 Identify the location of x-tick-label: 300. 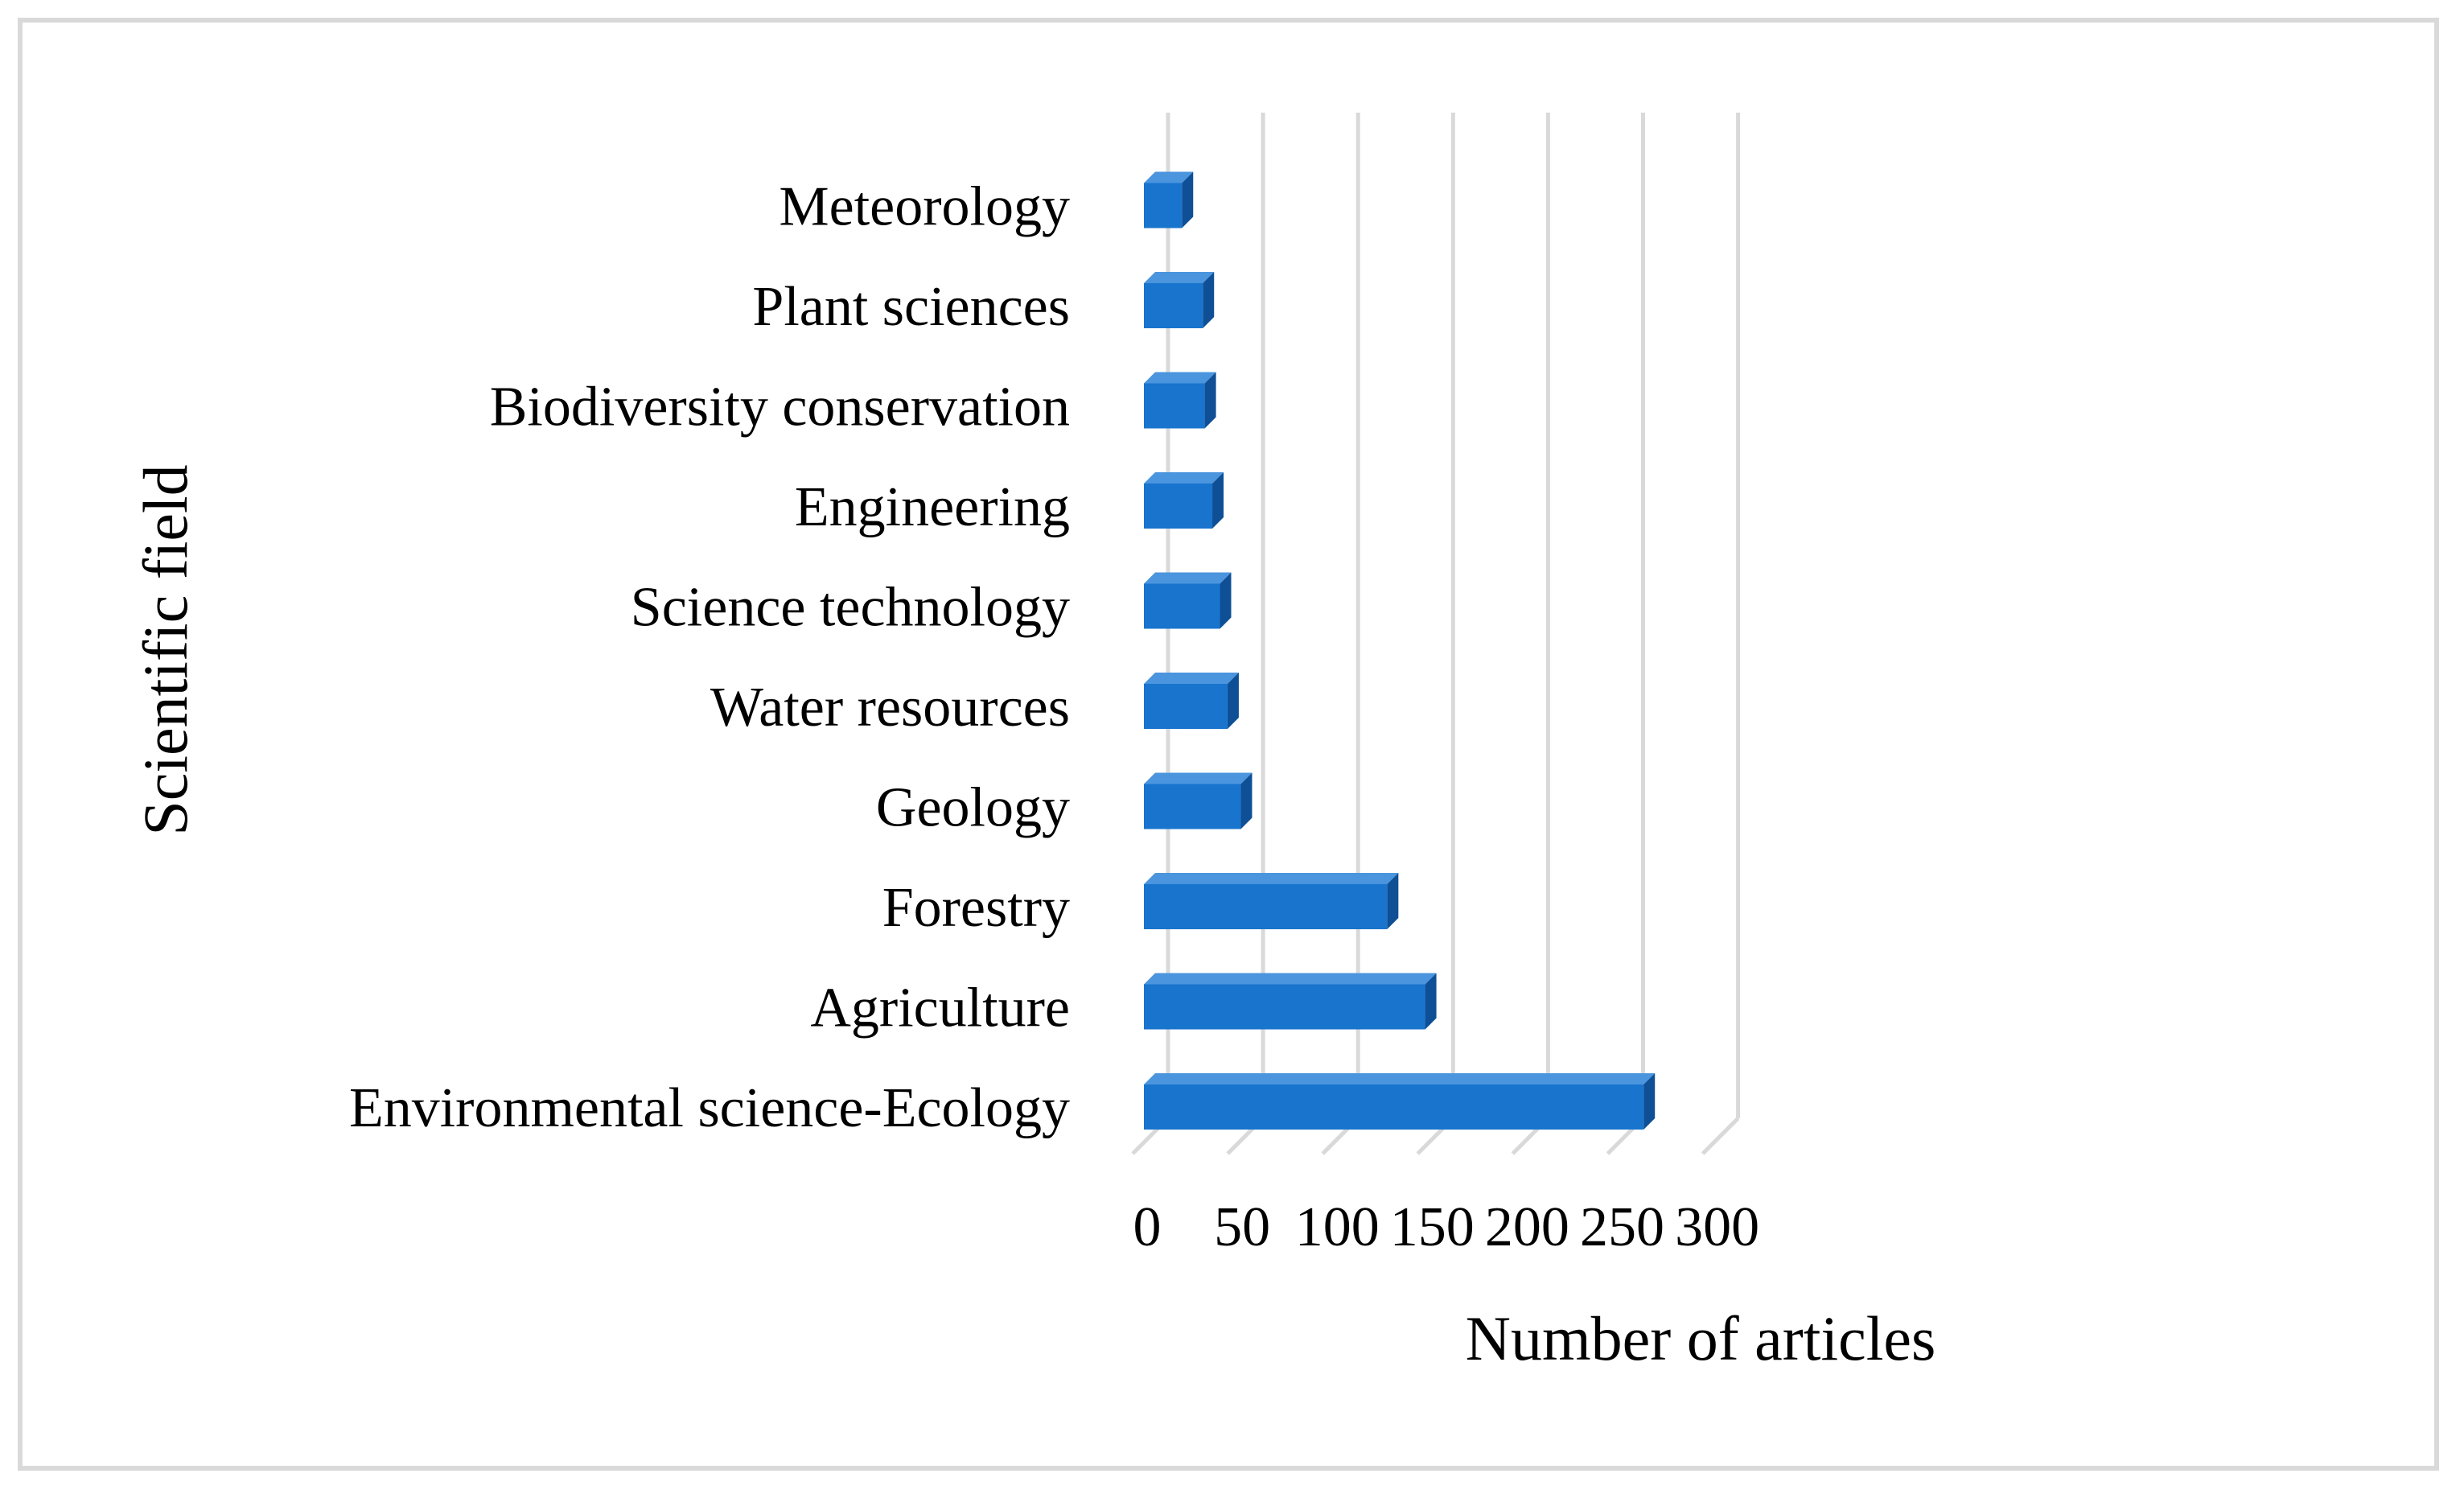
(1717, 1227).